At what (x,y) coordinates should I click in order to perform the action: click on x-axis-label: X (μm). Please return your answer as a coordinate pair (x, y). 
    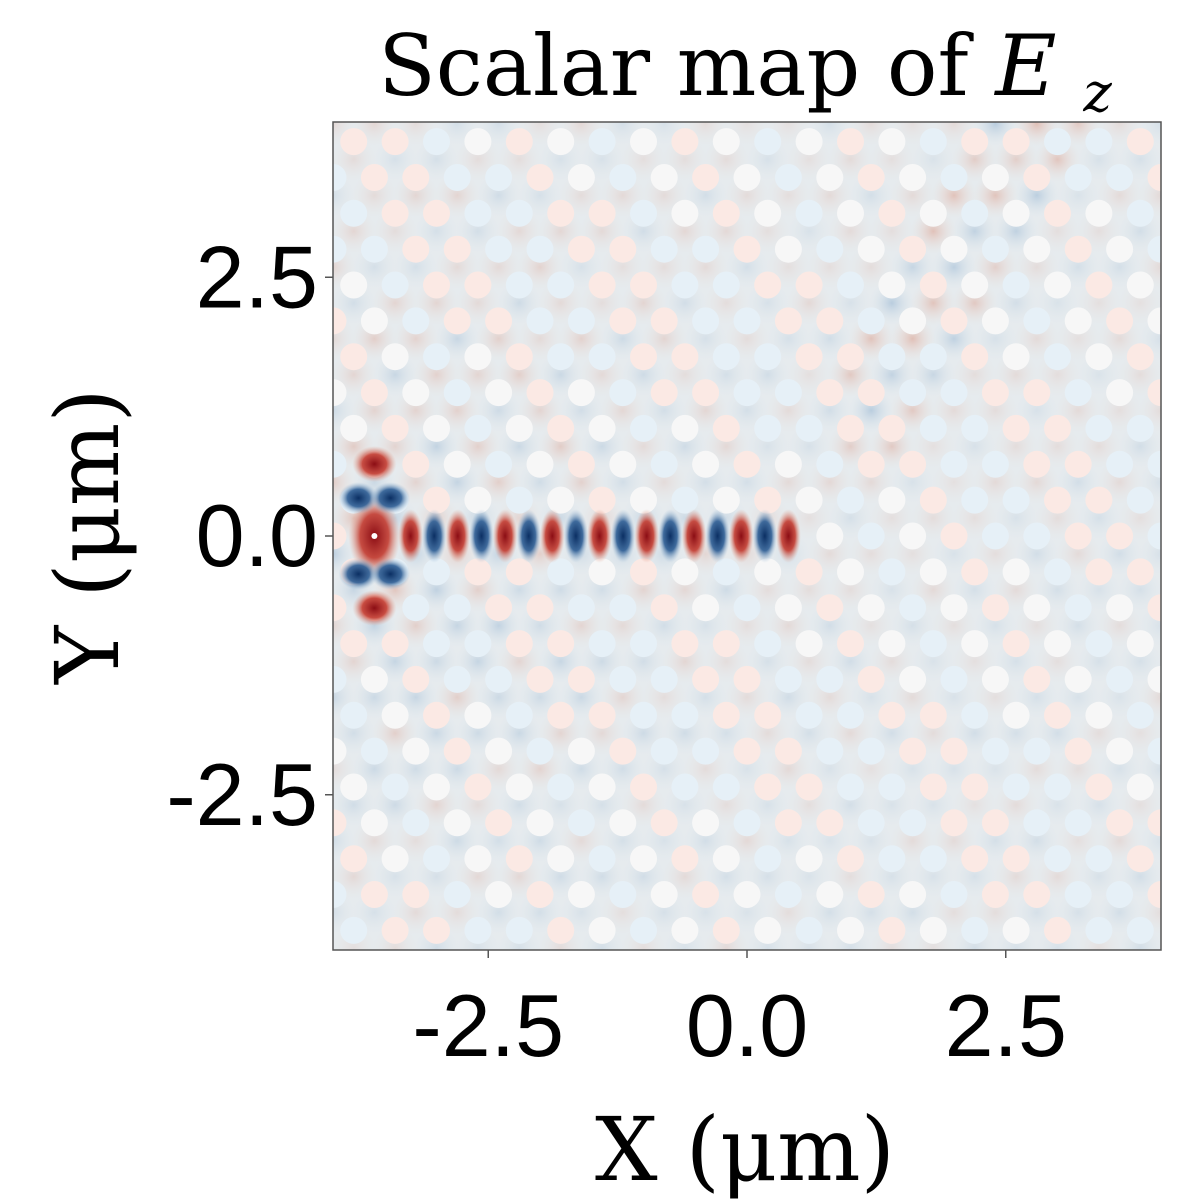
    Looking at the image, I should click on (745, 1149).